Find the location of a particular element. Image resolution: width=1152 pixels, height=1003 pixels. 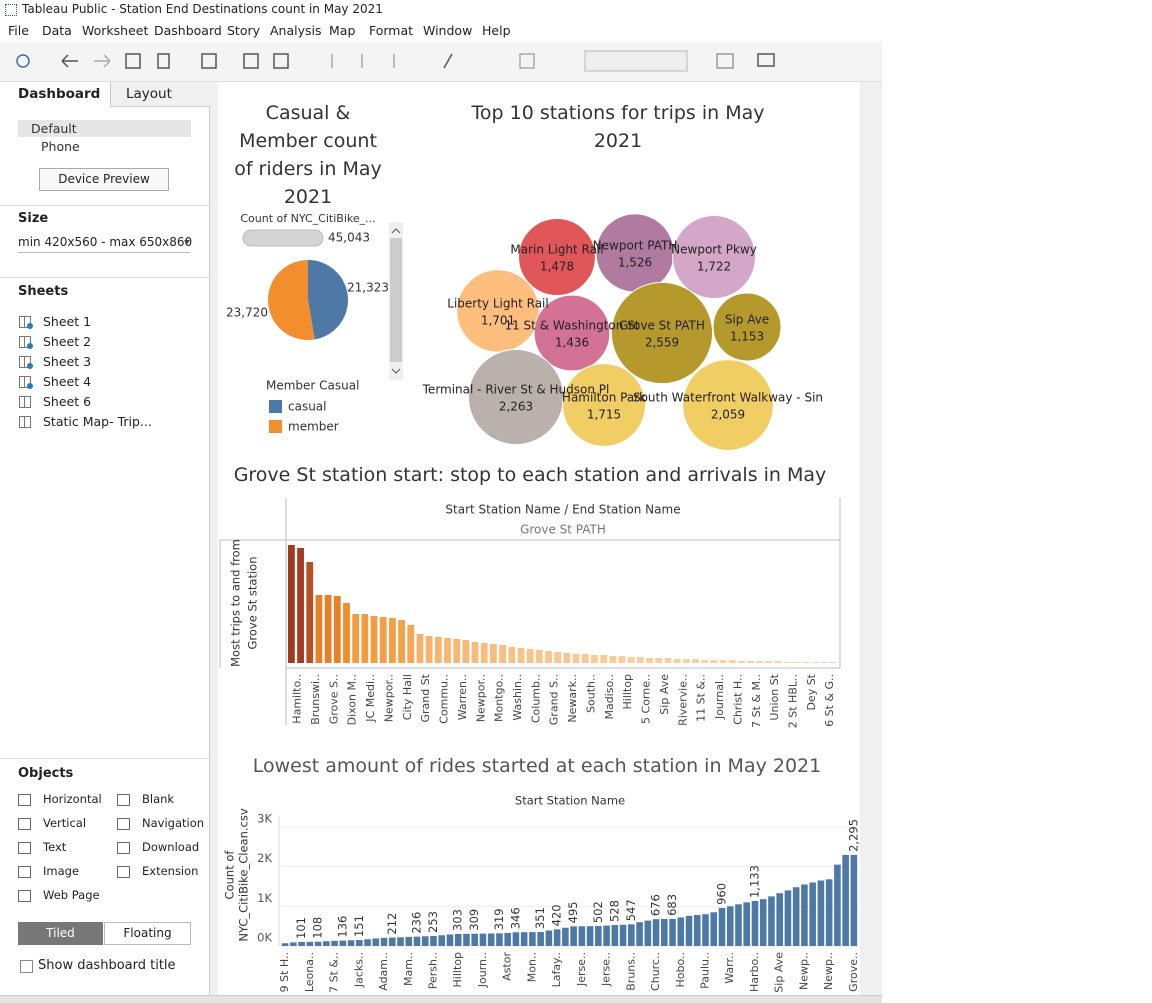

menu-item: Help is located at coordinates (496, 30).